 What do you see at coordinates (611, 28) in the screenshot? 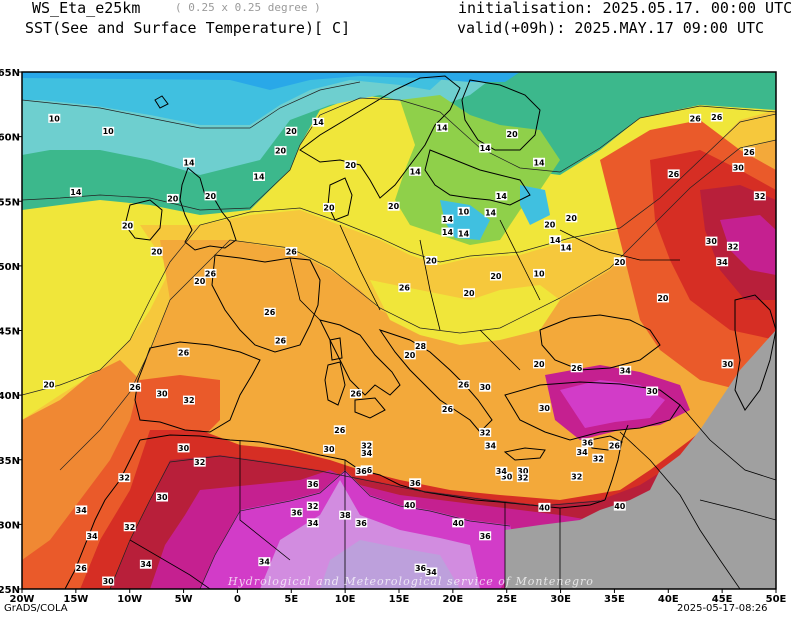
I see `valid-time: valid(+09h): 2025.MAY.17 09:00 UTC` at bounding box center [611, 28].